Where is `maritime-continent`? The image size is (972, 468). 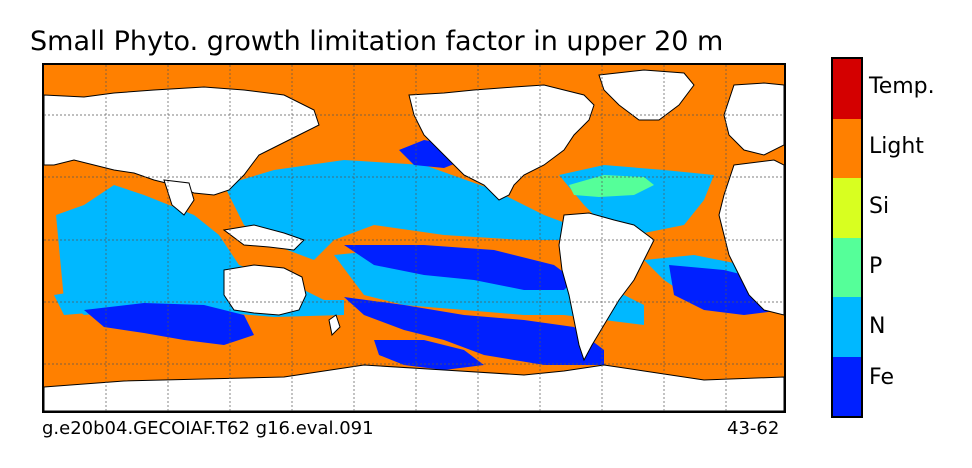 maritime-continent is located at coordinates (263, 237).